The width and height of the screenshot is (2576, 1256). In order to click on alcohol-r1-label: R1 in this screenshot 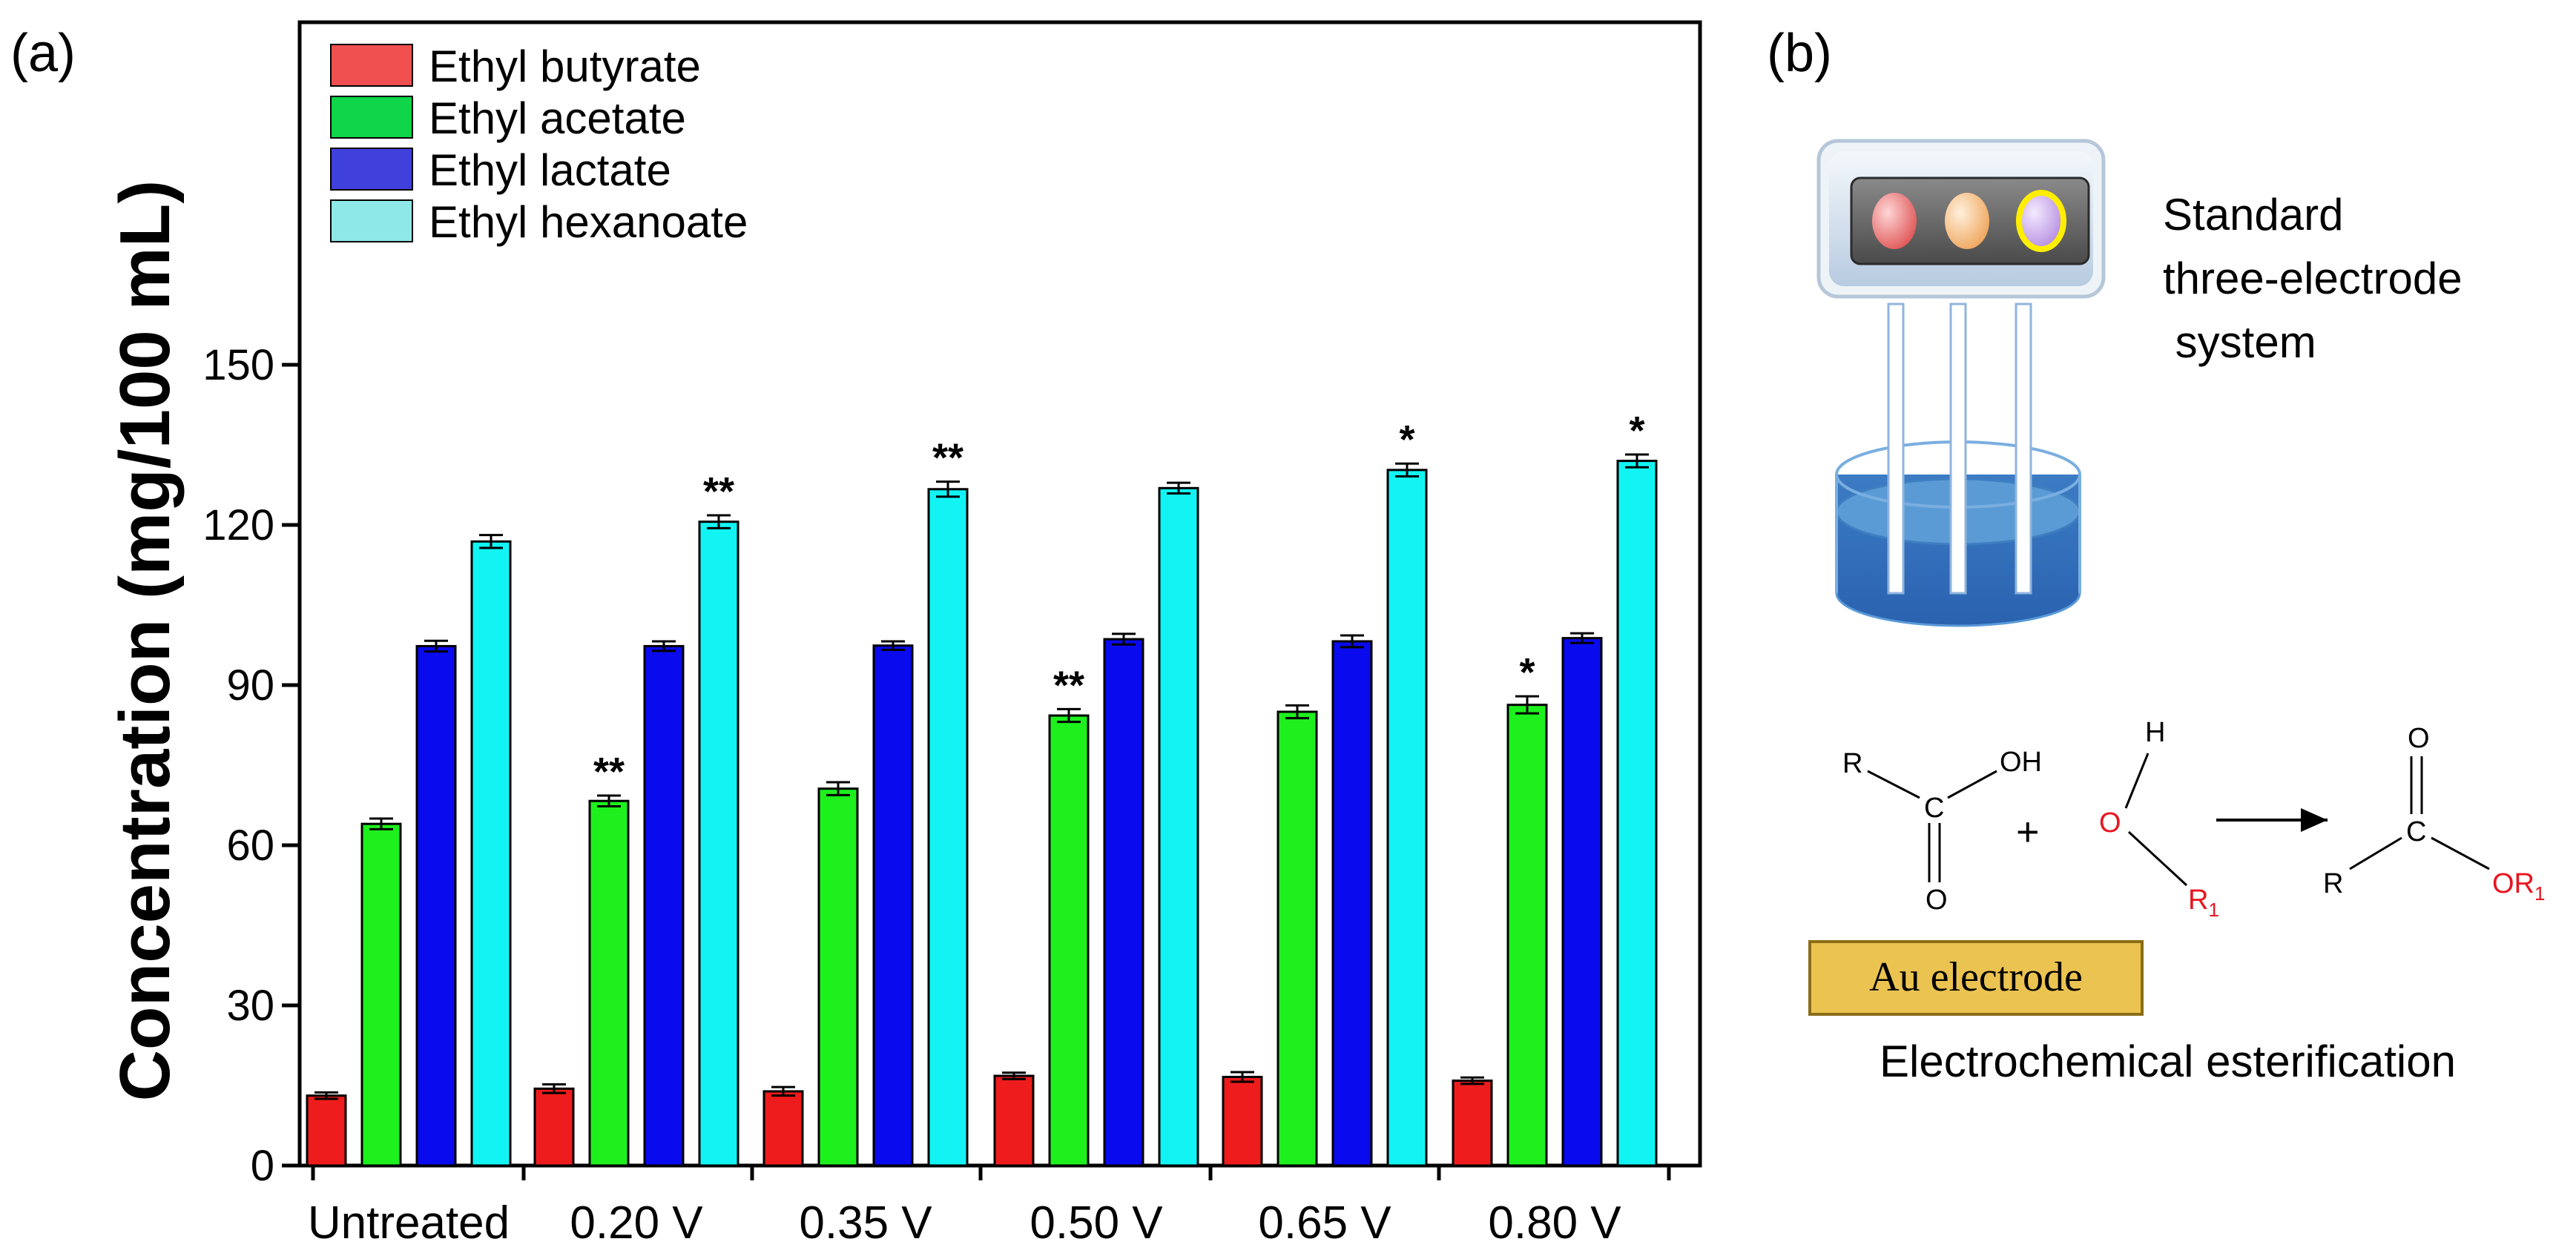, I will do `click(2204, 903)`.